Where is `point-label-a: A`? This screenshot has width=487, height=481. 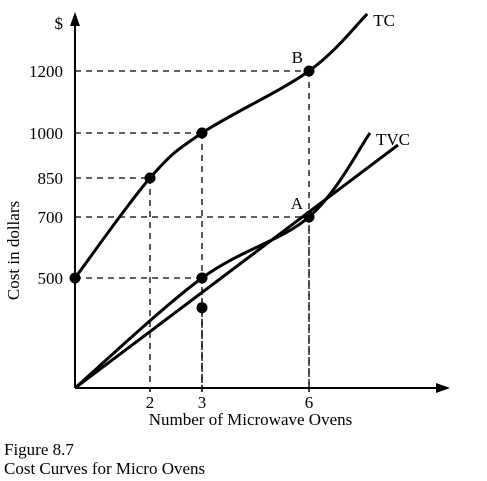
point-label-a: A is located at coordinates (297, 203).